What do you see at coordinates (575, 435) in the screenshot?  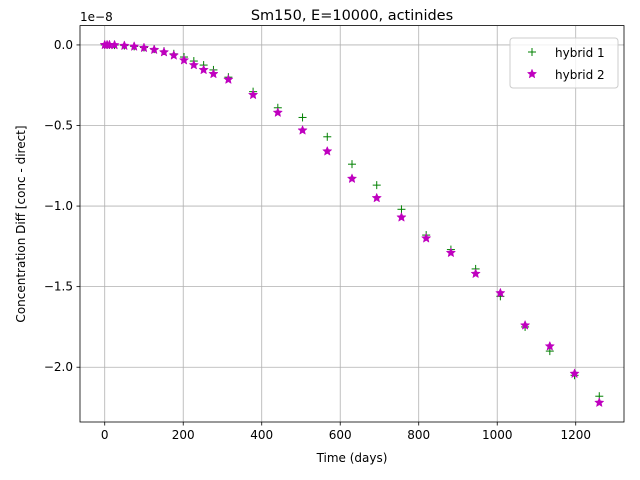 I see `x-tick-label: 1200` at bounding box center [575, 435].